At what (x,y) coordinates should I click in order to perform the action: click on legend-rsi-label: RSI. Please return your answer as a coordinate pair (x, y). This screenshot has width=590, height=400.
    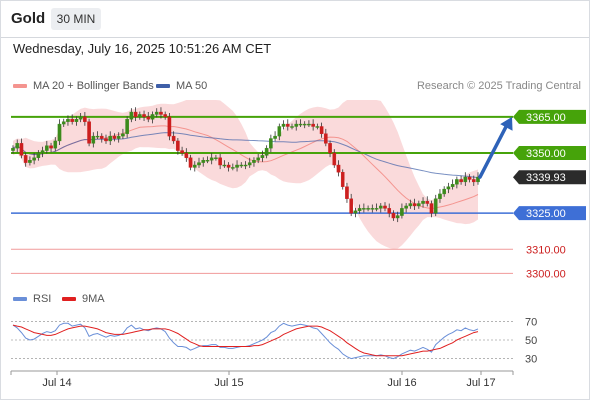
    Looking at the image, I should click on (42, 299).